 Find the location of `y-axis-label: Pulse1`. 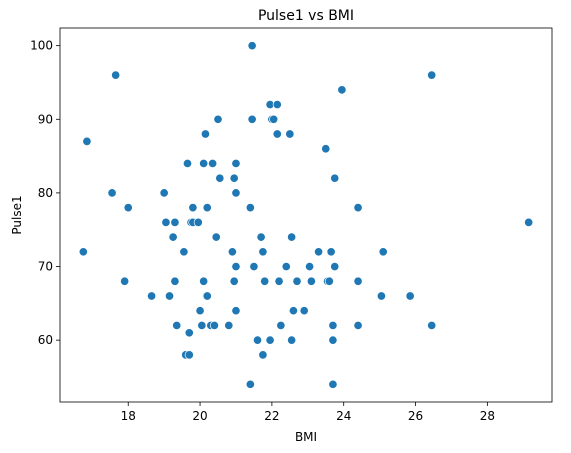

y-axis-label: Pulse1 is located at coordinates (17, 214).